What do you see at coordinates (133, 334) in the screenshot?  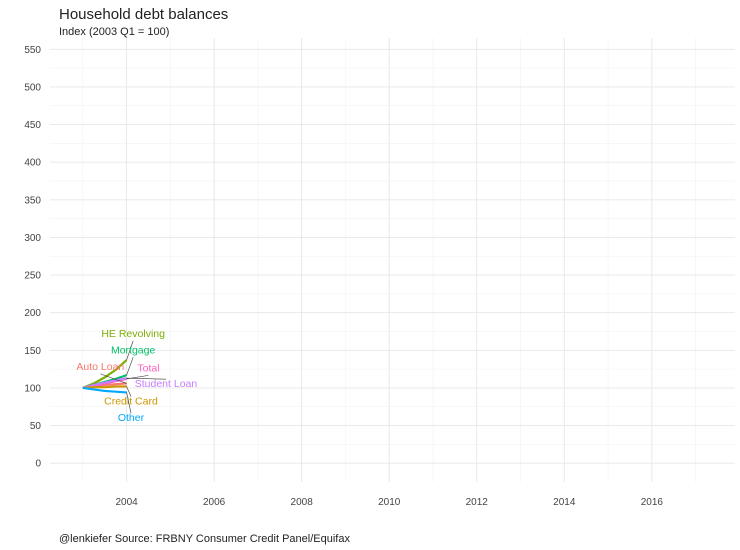 I see `series-label: HE Revolving` at bounding box center [133, 334].